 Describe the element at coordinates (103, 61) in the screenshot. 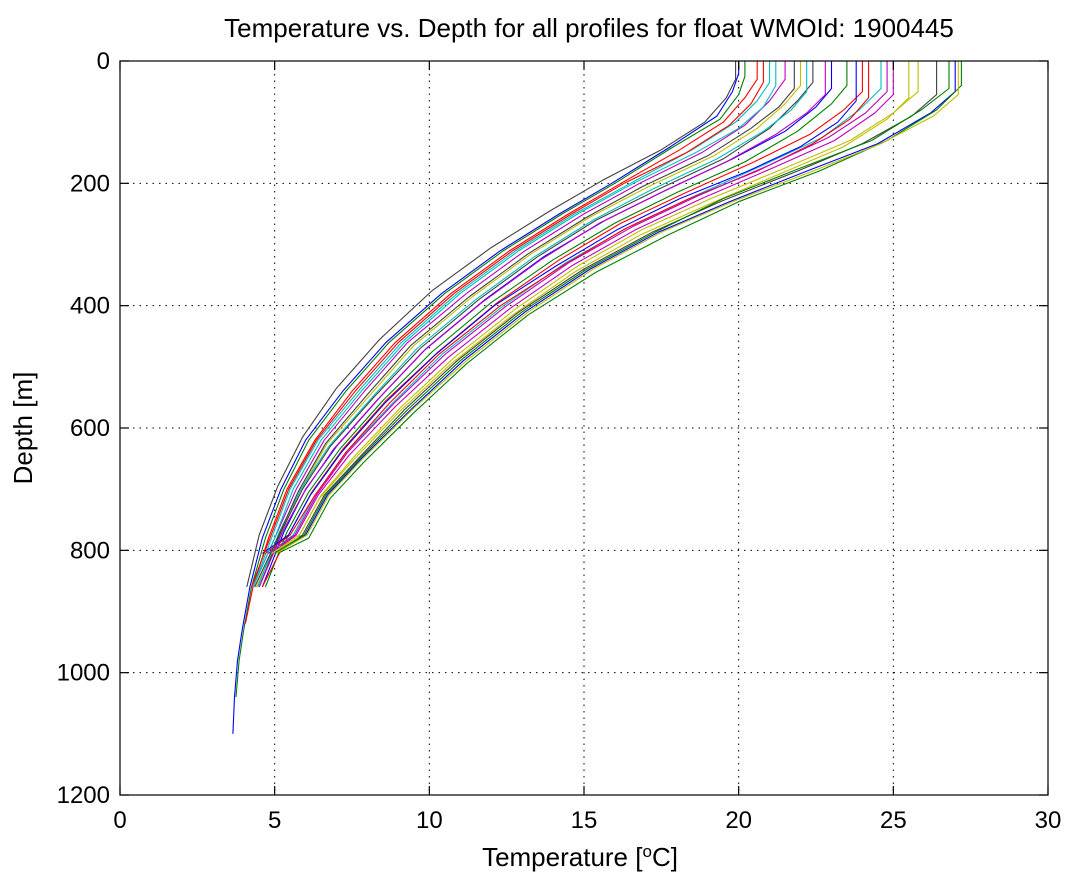

I see `y-tick-label: 0` at that location.